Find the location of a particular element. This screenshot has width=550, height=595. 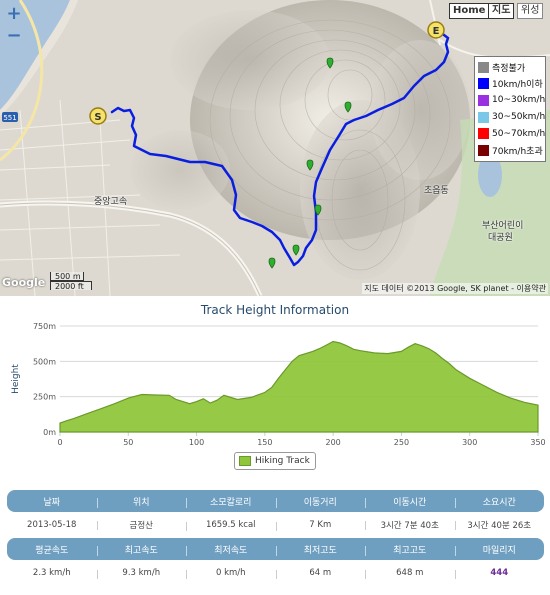

stat-header-total-time: 소요시간 is located at coordinates (499, 501).